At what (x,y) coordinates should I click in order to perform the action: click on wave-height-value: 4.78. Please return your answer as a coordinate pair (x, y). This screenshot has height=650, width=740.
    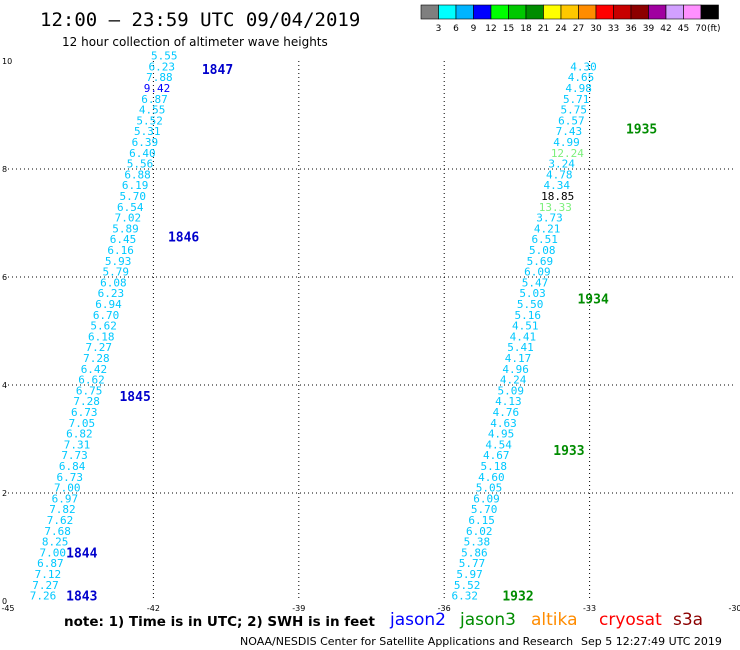
    Looking at the image, I should click on (559, 174).